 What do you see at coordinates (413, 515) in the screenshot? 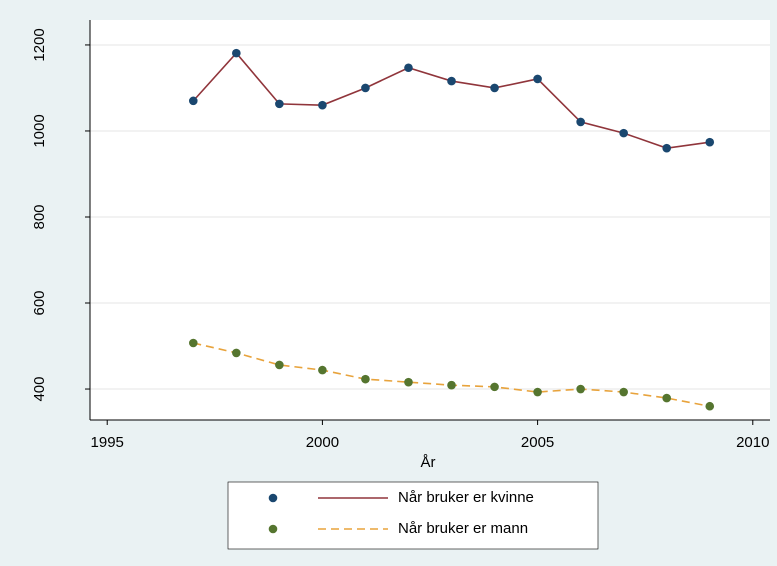
I see `legend` at bounding box center [413, 515].